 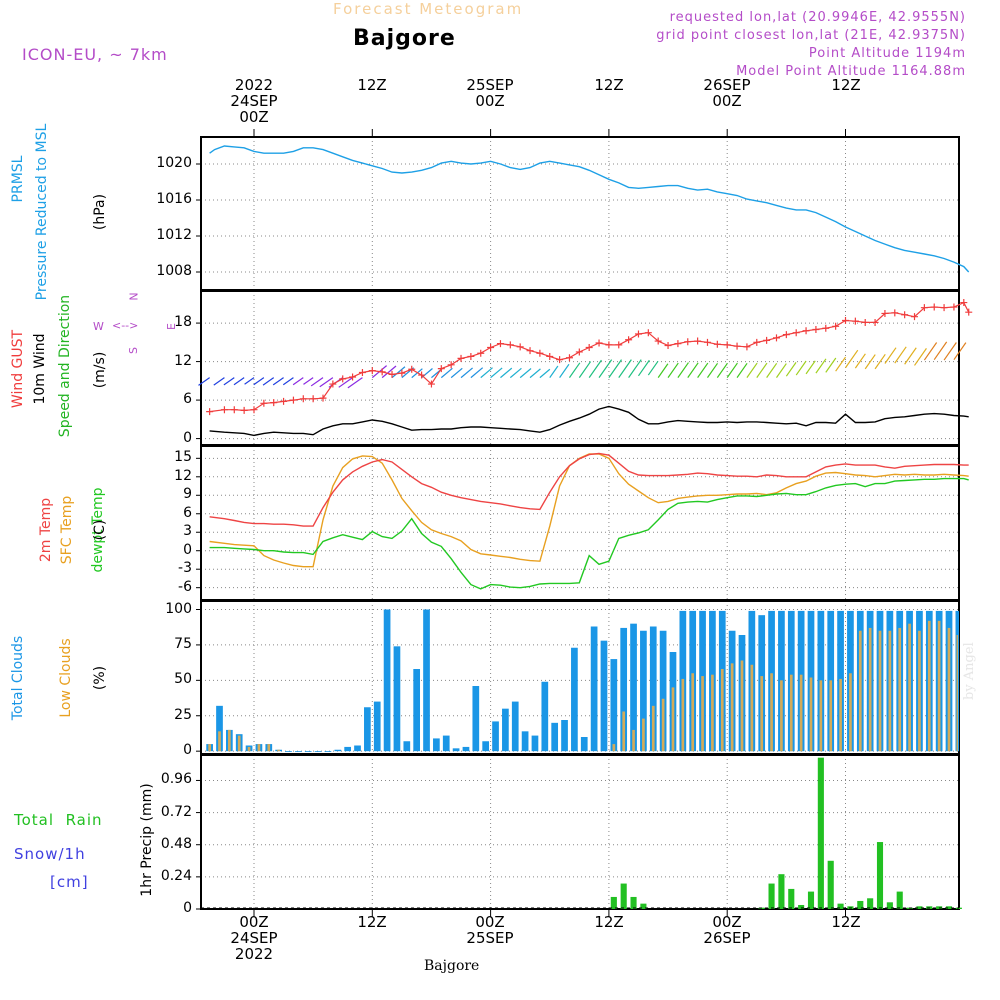 I want to click on wind-ytick-label-1: 6, so click(x=187, y=399).